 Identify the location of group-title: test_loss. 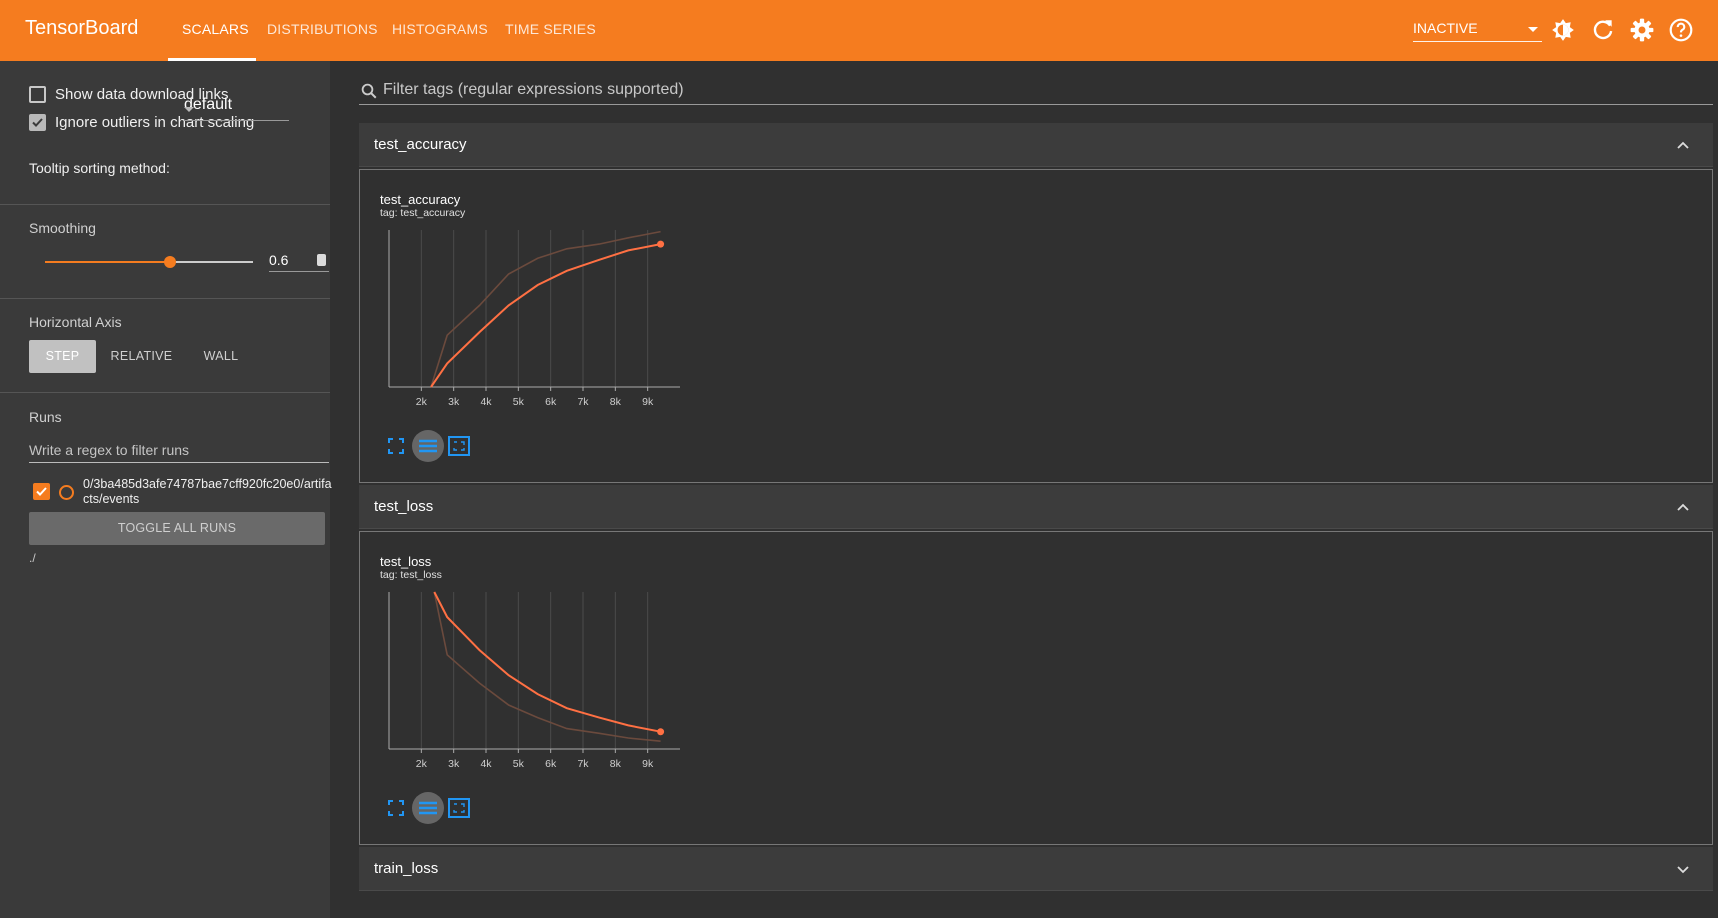
(404, 506).